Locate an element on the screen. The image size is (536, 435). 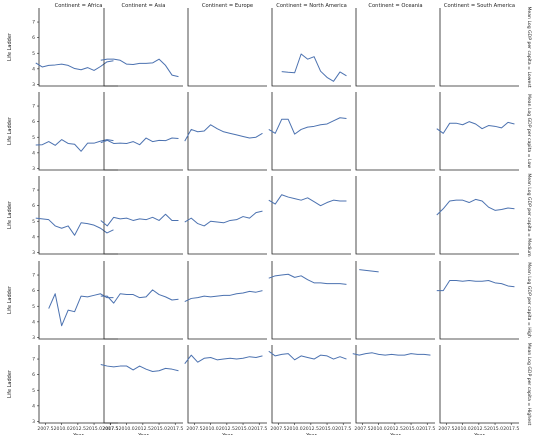
x-axis-label-c0: Year is located at coordinates (78, 434).